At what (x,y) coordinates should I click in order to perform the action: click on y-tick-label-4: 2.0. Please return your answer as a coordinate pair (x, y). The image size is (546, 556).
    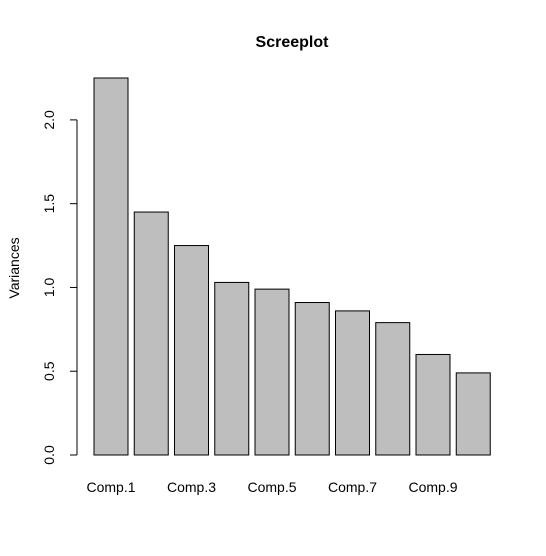
    Looking at the image, I should click on (49, 120).